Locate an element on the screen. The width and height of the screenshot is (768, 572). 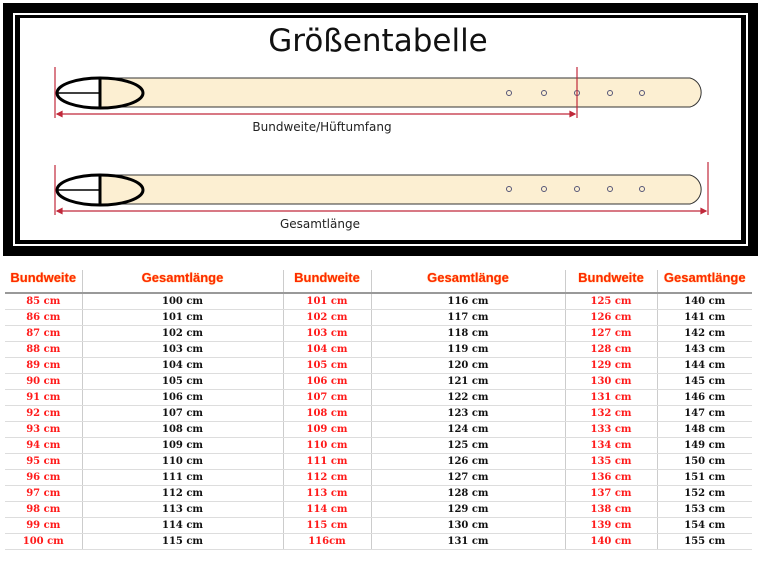
table-row: 90 cm 105 cm 106 cm 121 cm 130 cm 145 cm is located at coordinates (378, 381).